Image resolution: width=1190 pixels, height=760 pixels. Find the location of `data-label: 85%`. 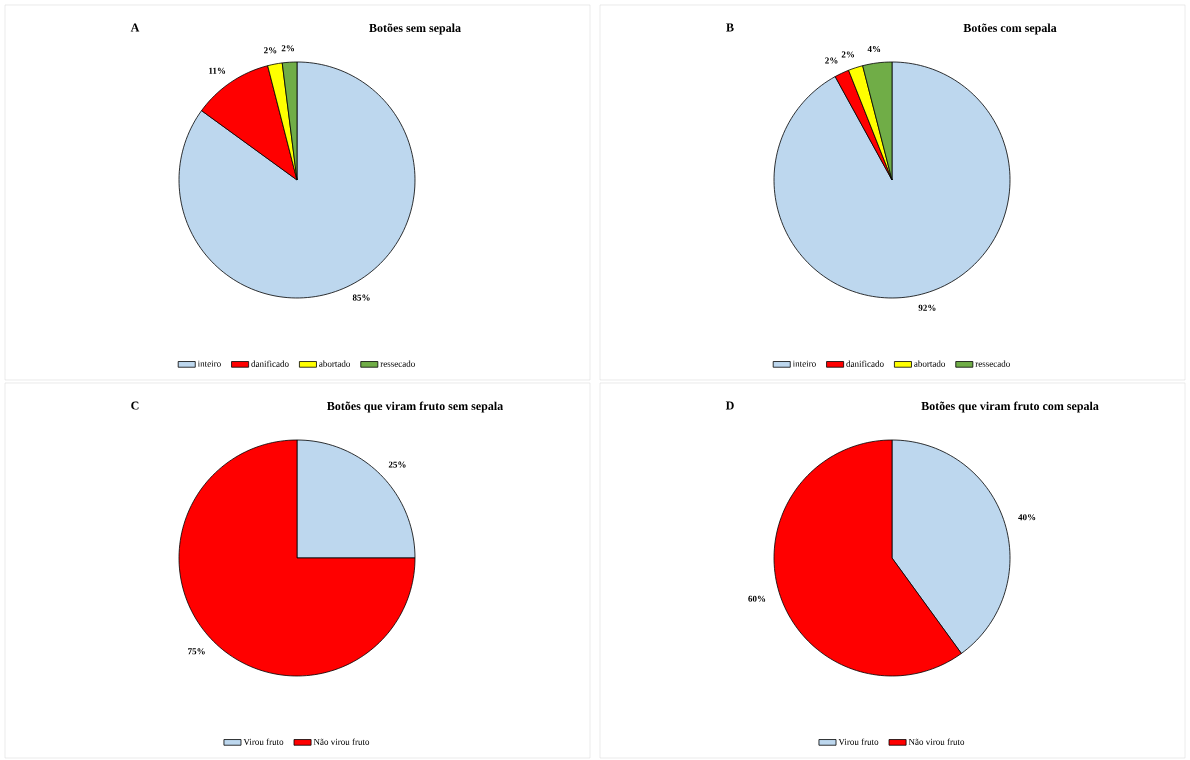

data-label: 85% is located at coordinates (361, 297).